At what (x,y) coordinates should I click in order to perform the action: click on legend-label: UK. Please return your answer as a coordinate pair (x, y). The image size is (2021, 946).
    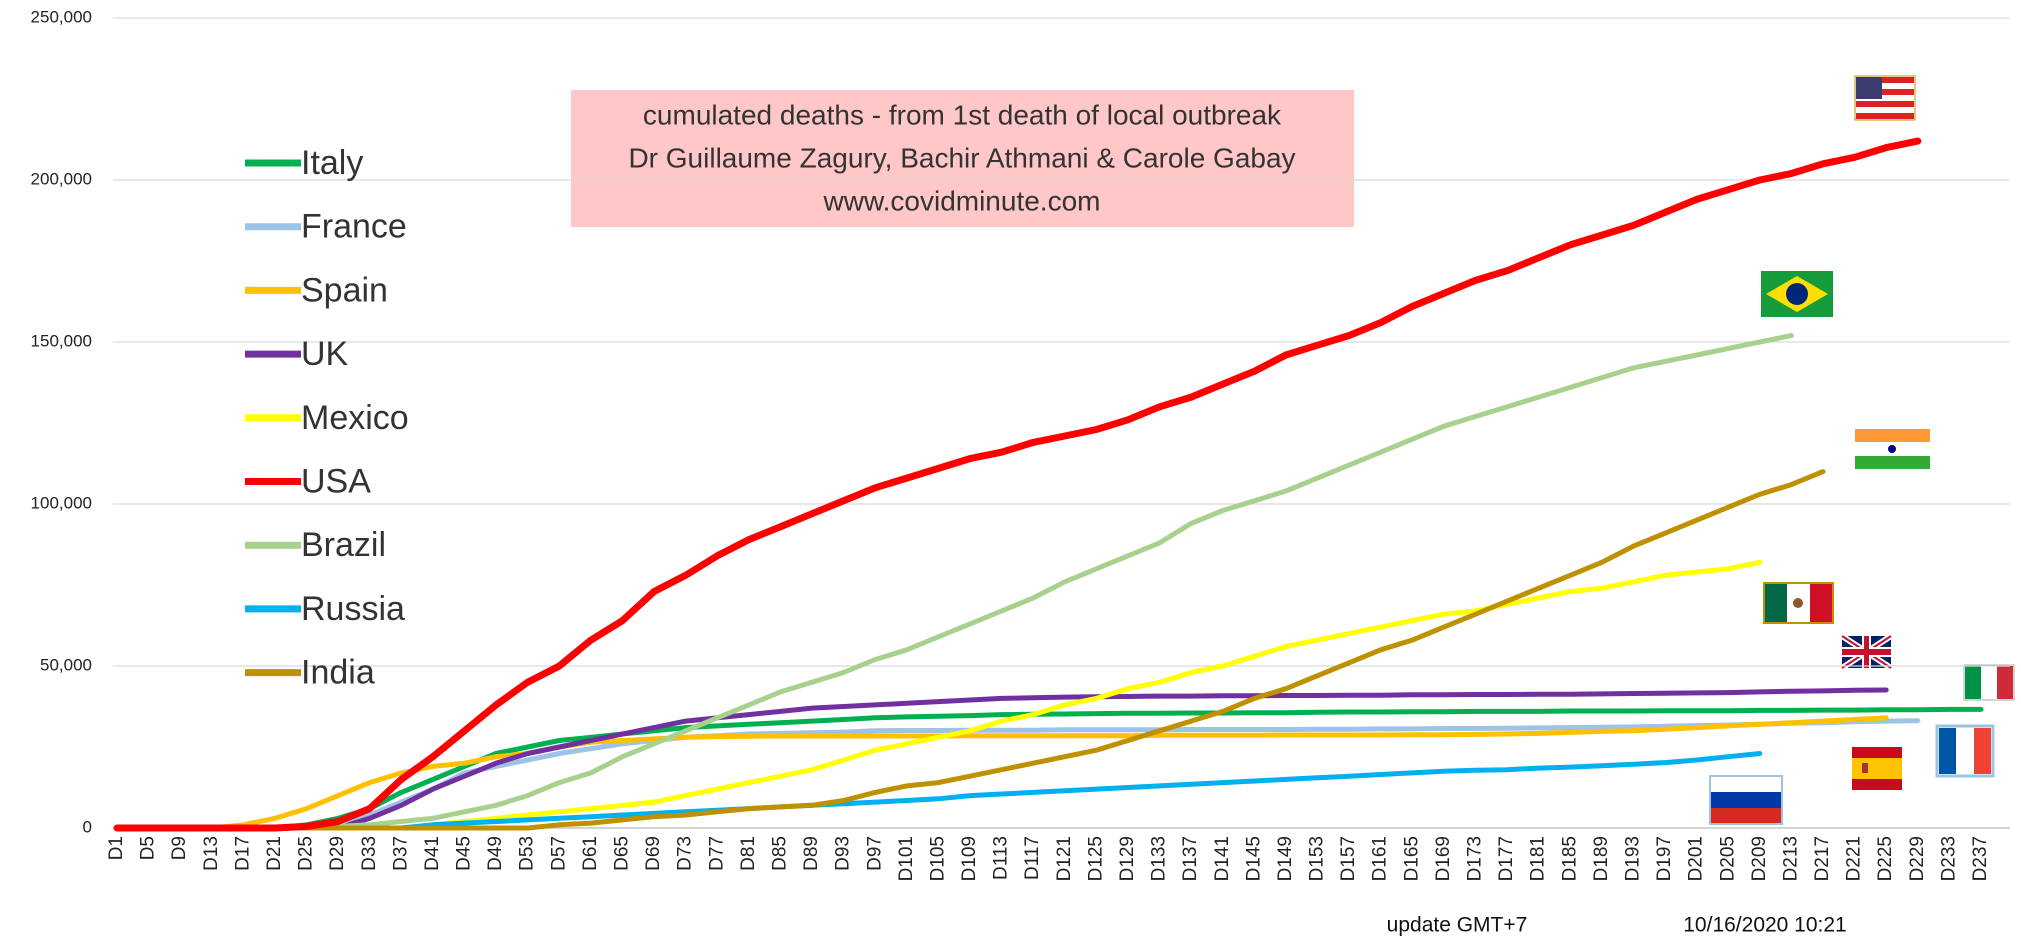
    Looking at the image, I should click on (325, 354).